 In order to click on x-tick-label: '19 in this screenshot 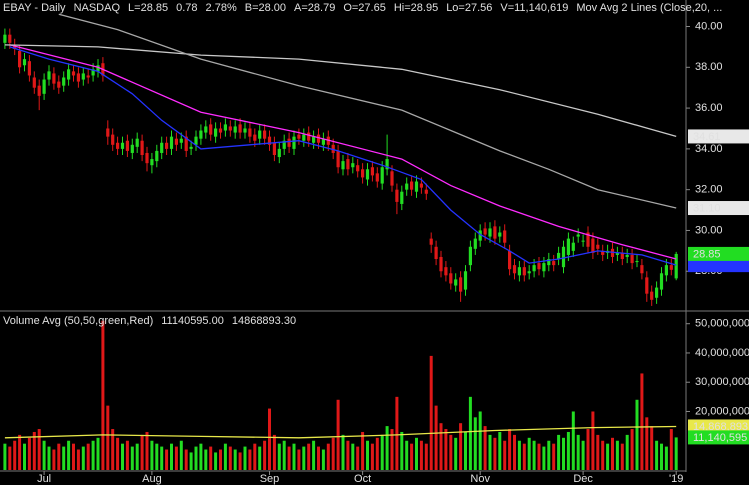, I will do `click(676, 479)`.